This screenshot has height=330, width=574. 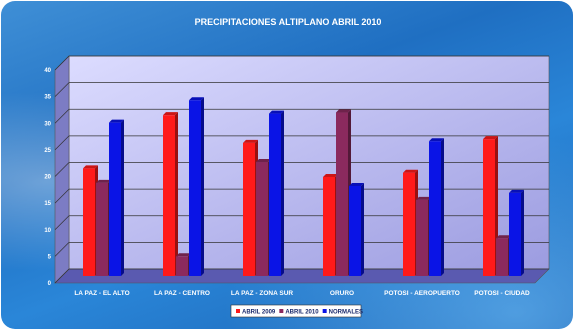 What do you see at coordinates (101, 293) in the screenshot?
I see `x-category-label: LA PAZ - EL ALTO` at bounding box center [101, 293].